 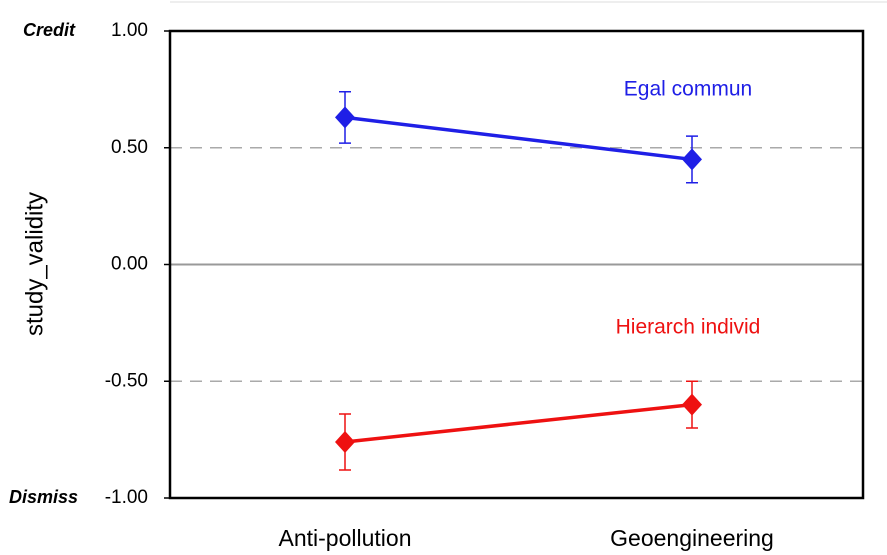 I want to click on series-label: Hierarch individ, so click(x=688, y=327).